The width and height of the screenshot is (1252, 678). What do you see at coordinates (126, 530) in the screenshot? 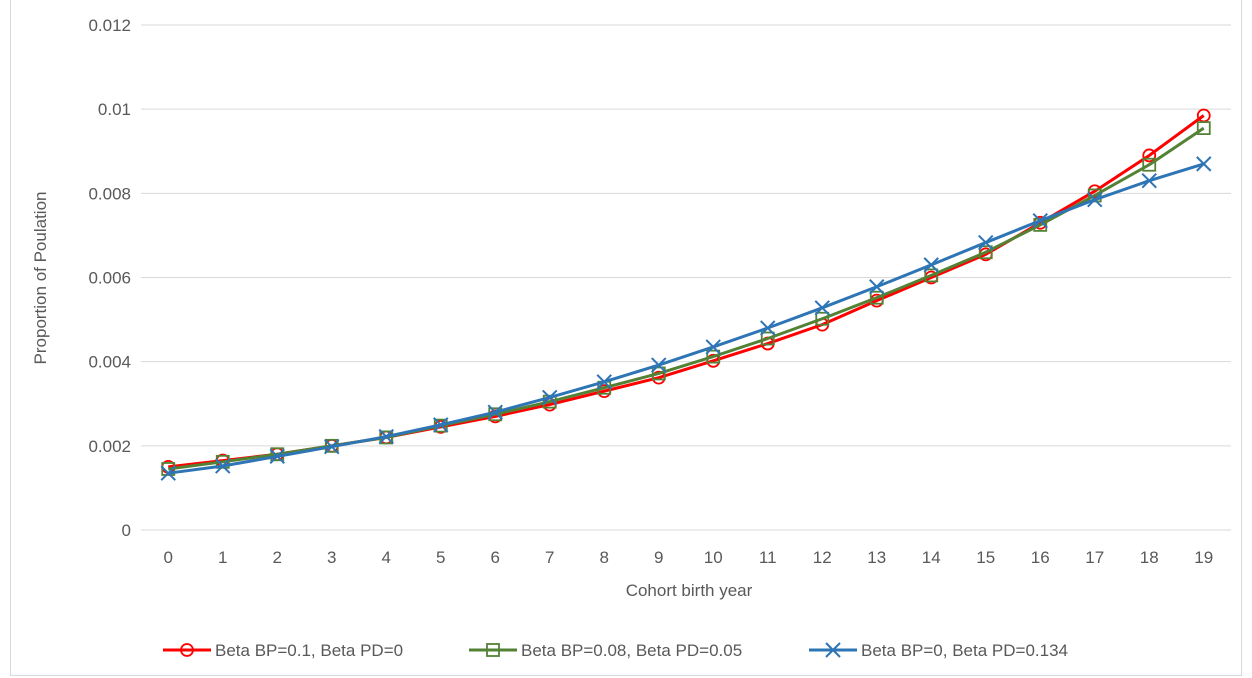
I see `y-tick-label: 0` at bounding box center [126, 530].